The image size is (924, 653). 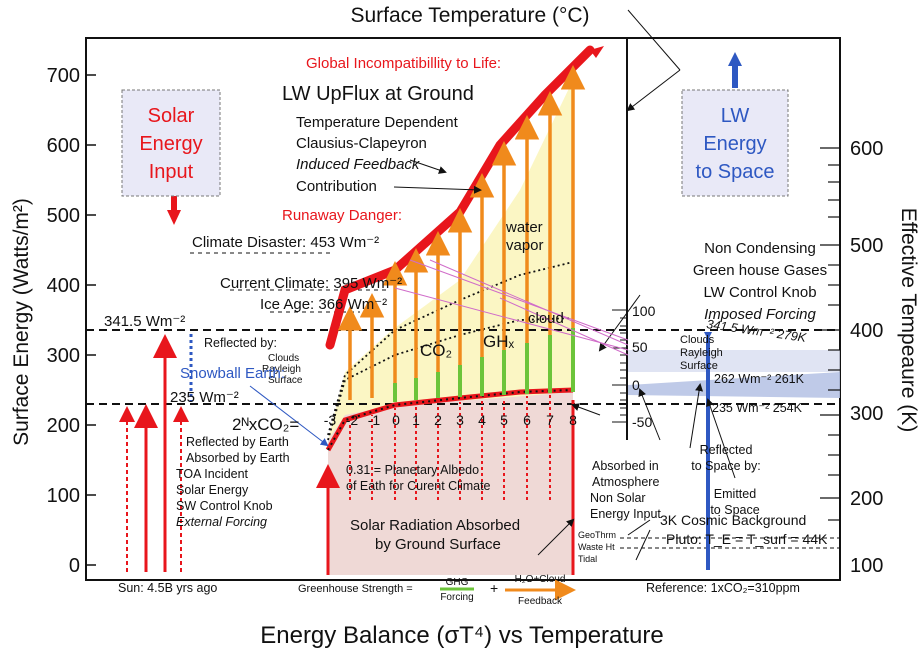 What do you see at coordinates (866, 499) in the screenshot?
I see `tick-right-200: 200` at bounding box center [866, 499].